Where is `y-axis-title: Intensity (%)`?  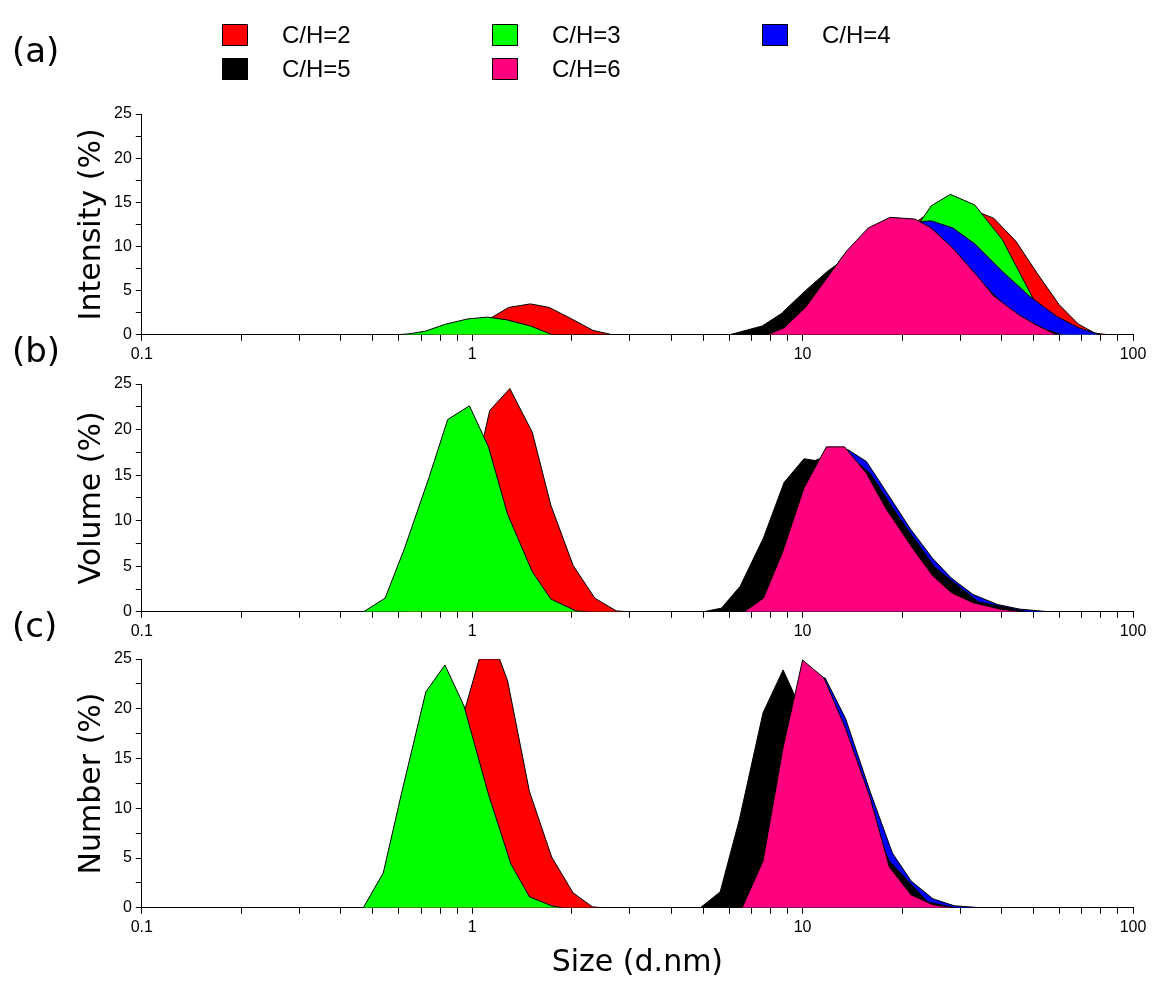 y-axis-title: Intensity (%) is located at coordinates (89, 224).